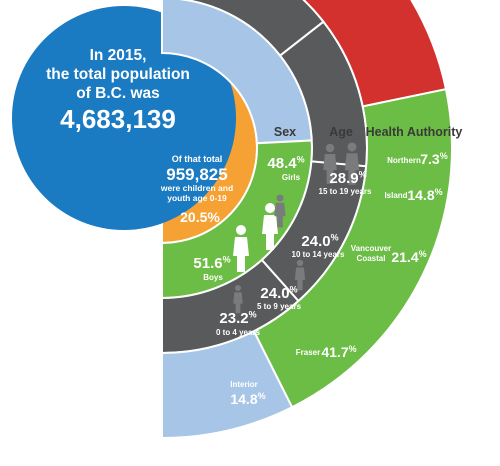 Image resolution: width=500 pixels, height=466 pixels. Describe the element at coordinates (241, 248) in the screenshot. I see `boy-silhouette-icon` at that location.